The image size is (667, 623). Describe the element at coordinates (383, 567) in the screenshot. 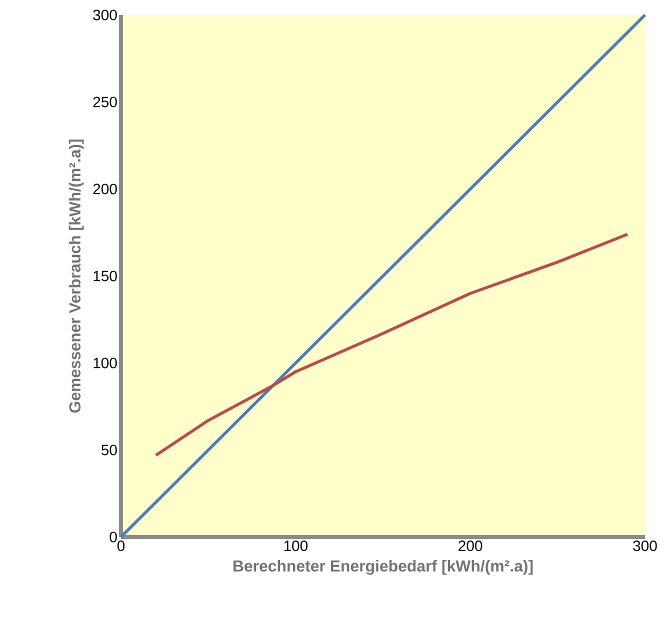

I see `x-axis-title: Berechneter Energiebedarf [kWh/(m².a)]` at that location.